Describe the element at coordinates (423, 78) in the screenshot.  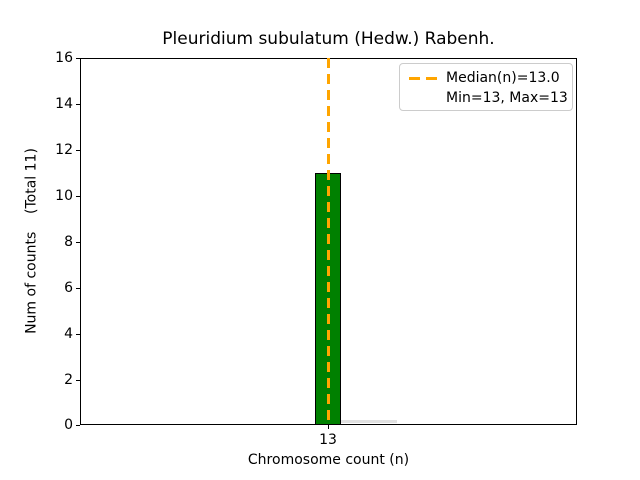
I see `orange-dashed-line-icon` at that location.